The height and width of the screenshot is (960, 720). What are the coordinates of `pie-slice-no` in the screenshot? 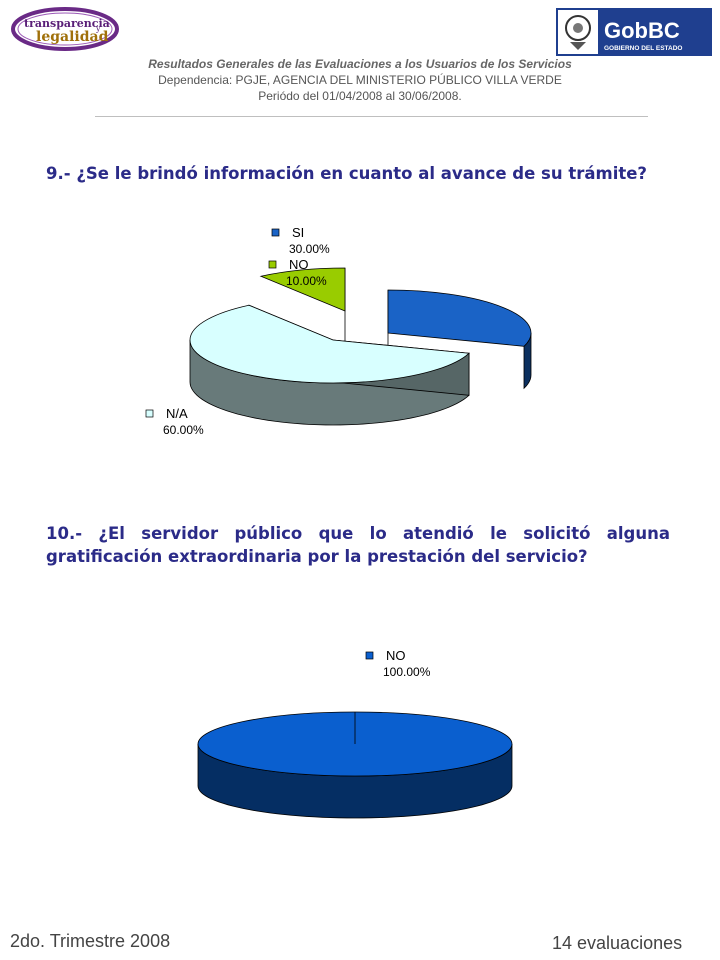 It's located at (302, 289).